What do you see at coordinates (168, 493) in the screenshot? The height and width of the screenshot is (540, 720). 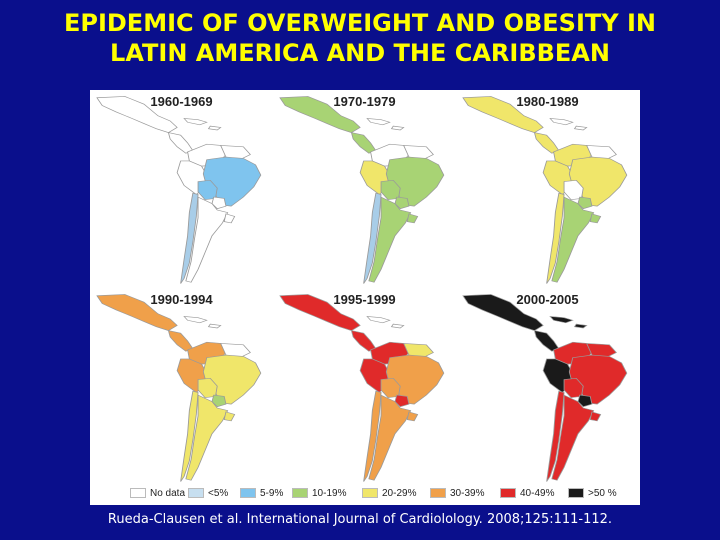 I see `legend-label: No data` at bounding box center [168, 493].